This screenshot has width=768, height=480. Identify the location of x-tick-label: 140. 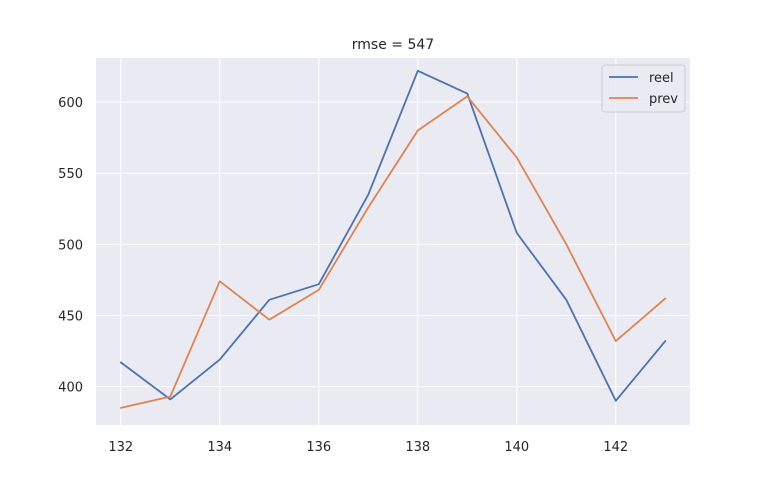
(516, 447).